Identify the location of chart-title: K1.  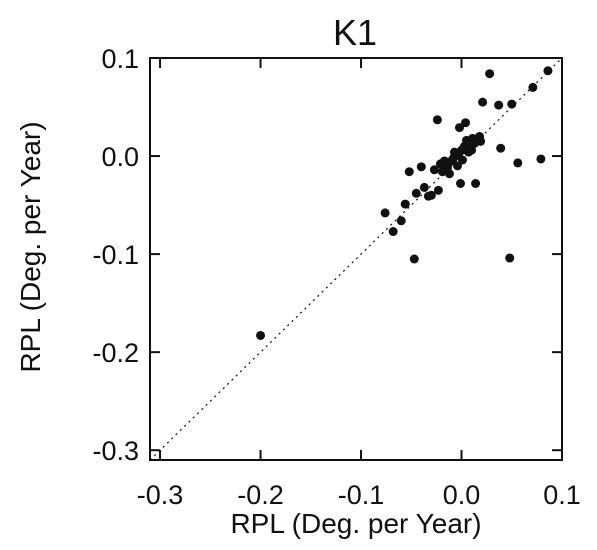
(355, 32).